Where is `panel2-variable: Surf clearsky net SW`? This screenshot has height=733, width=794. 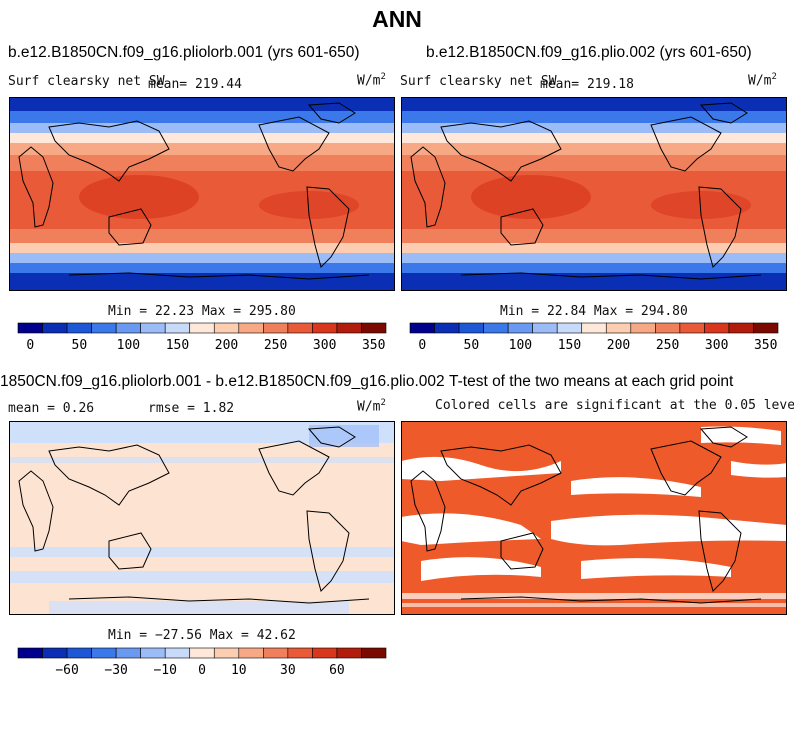 panel2-variable: Surf clearsky net SW is located at coordinates (478, 81).